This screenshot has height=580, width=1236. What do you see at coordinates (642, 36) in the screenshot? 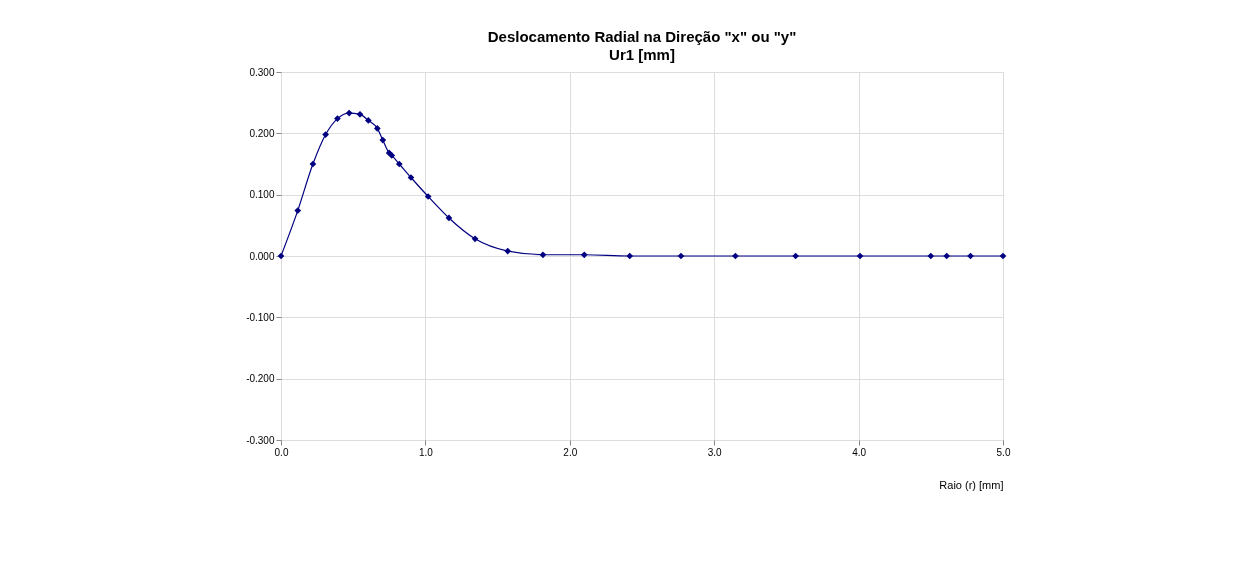
I see `chart-title: Deslocamento Radial na Direção "x" ou "y"` at bounding box center [642, 36].